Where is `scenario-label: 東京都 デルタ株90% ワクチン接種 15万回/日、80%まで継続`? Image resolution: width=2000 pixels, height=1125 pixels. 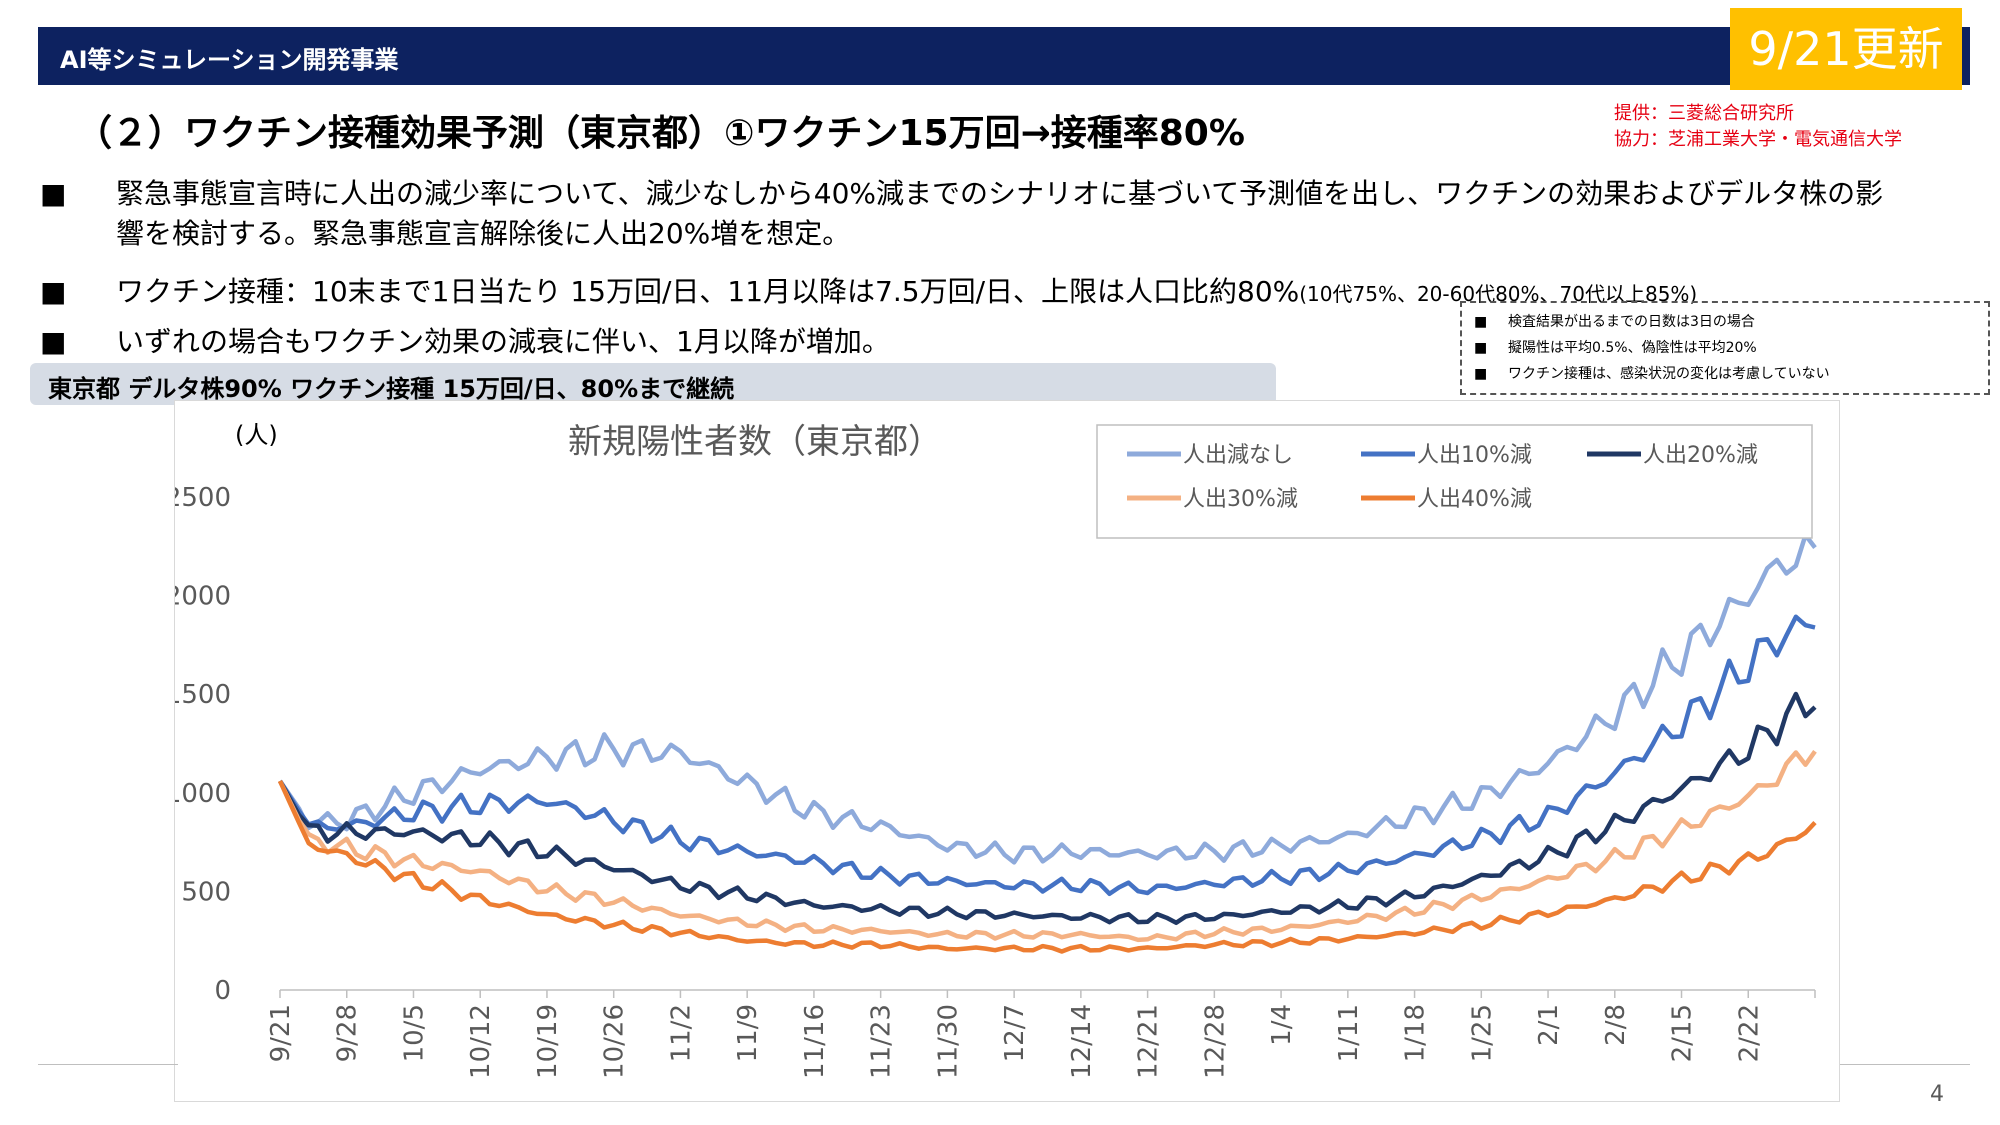
scenario-label: 東京都 デルタ株90% ワクチン接種 15万回/日、80%まで継続 is located at coordinates (391, 389).